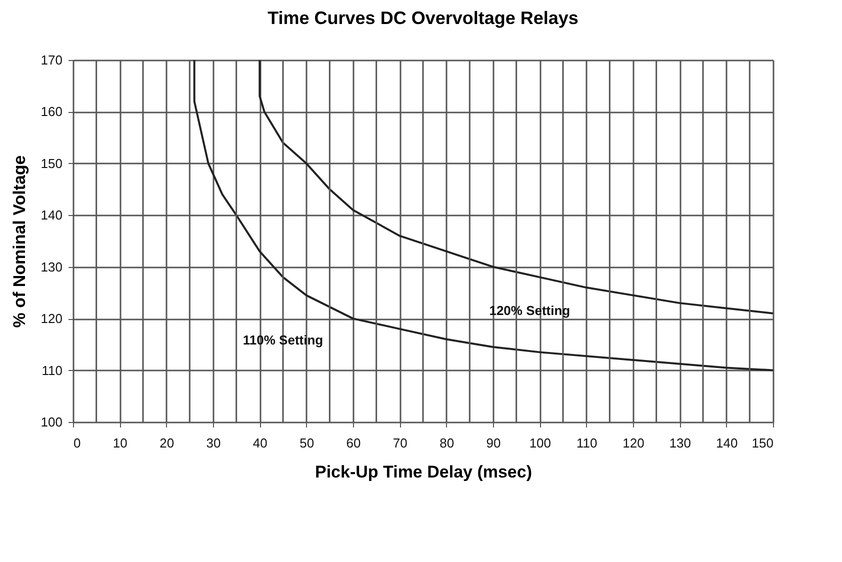 The width and height of the screenshot is (842, 562). Describe the element at coordinates (167, 443) in the screenshot. I see `x-tick-label: 20` at that location.